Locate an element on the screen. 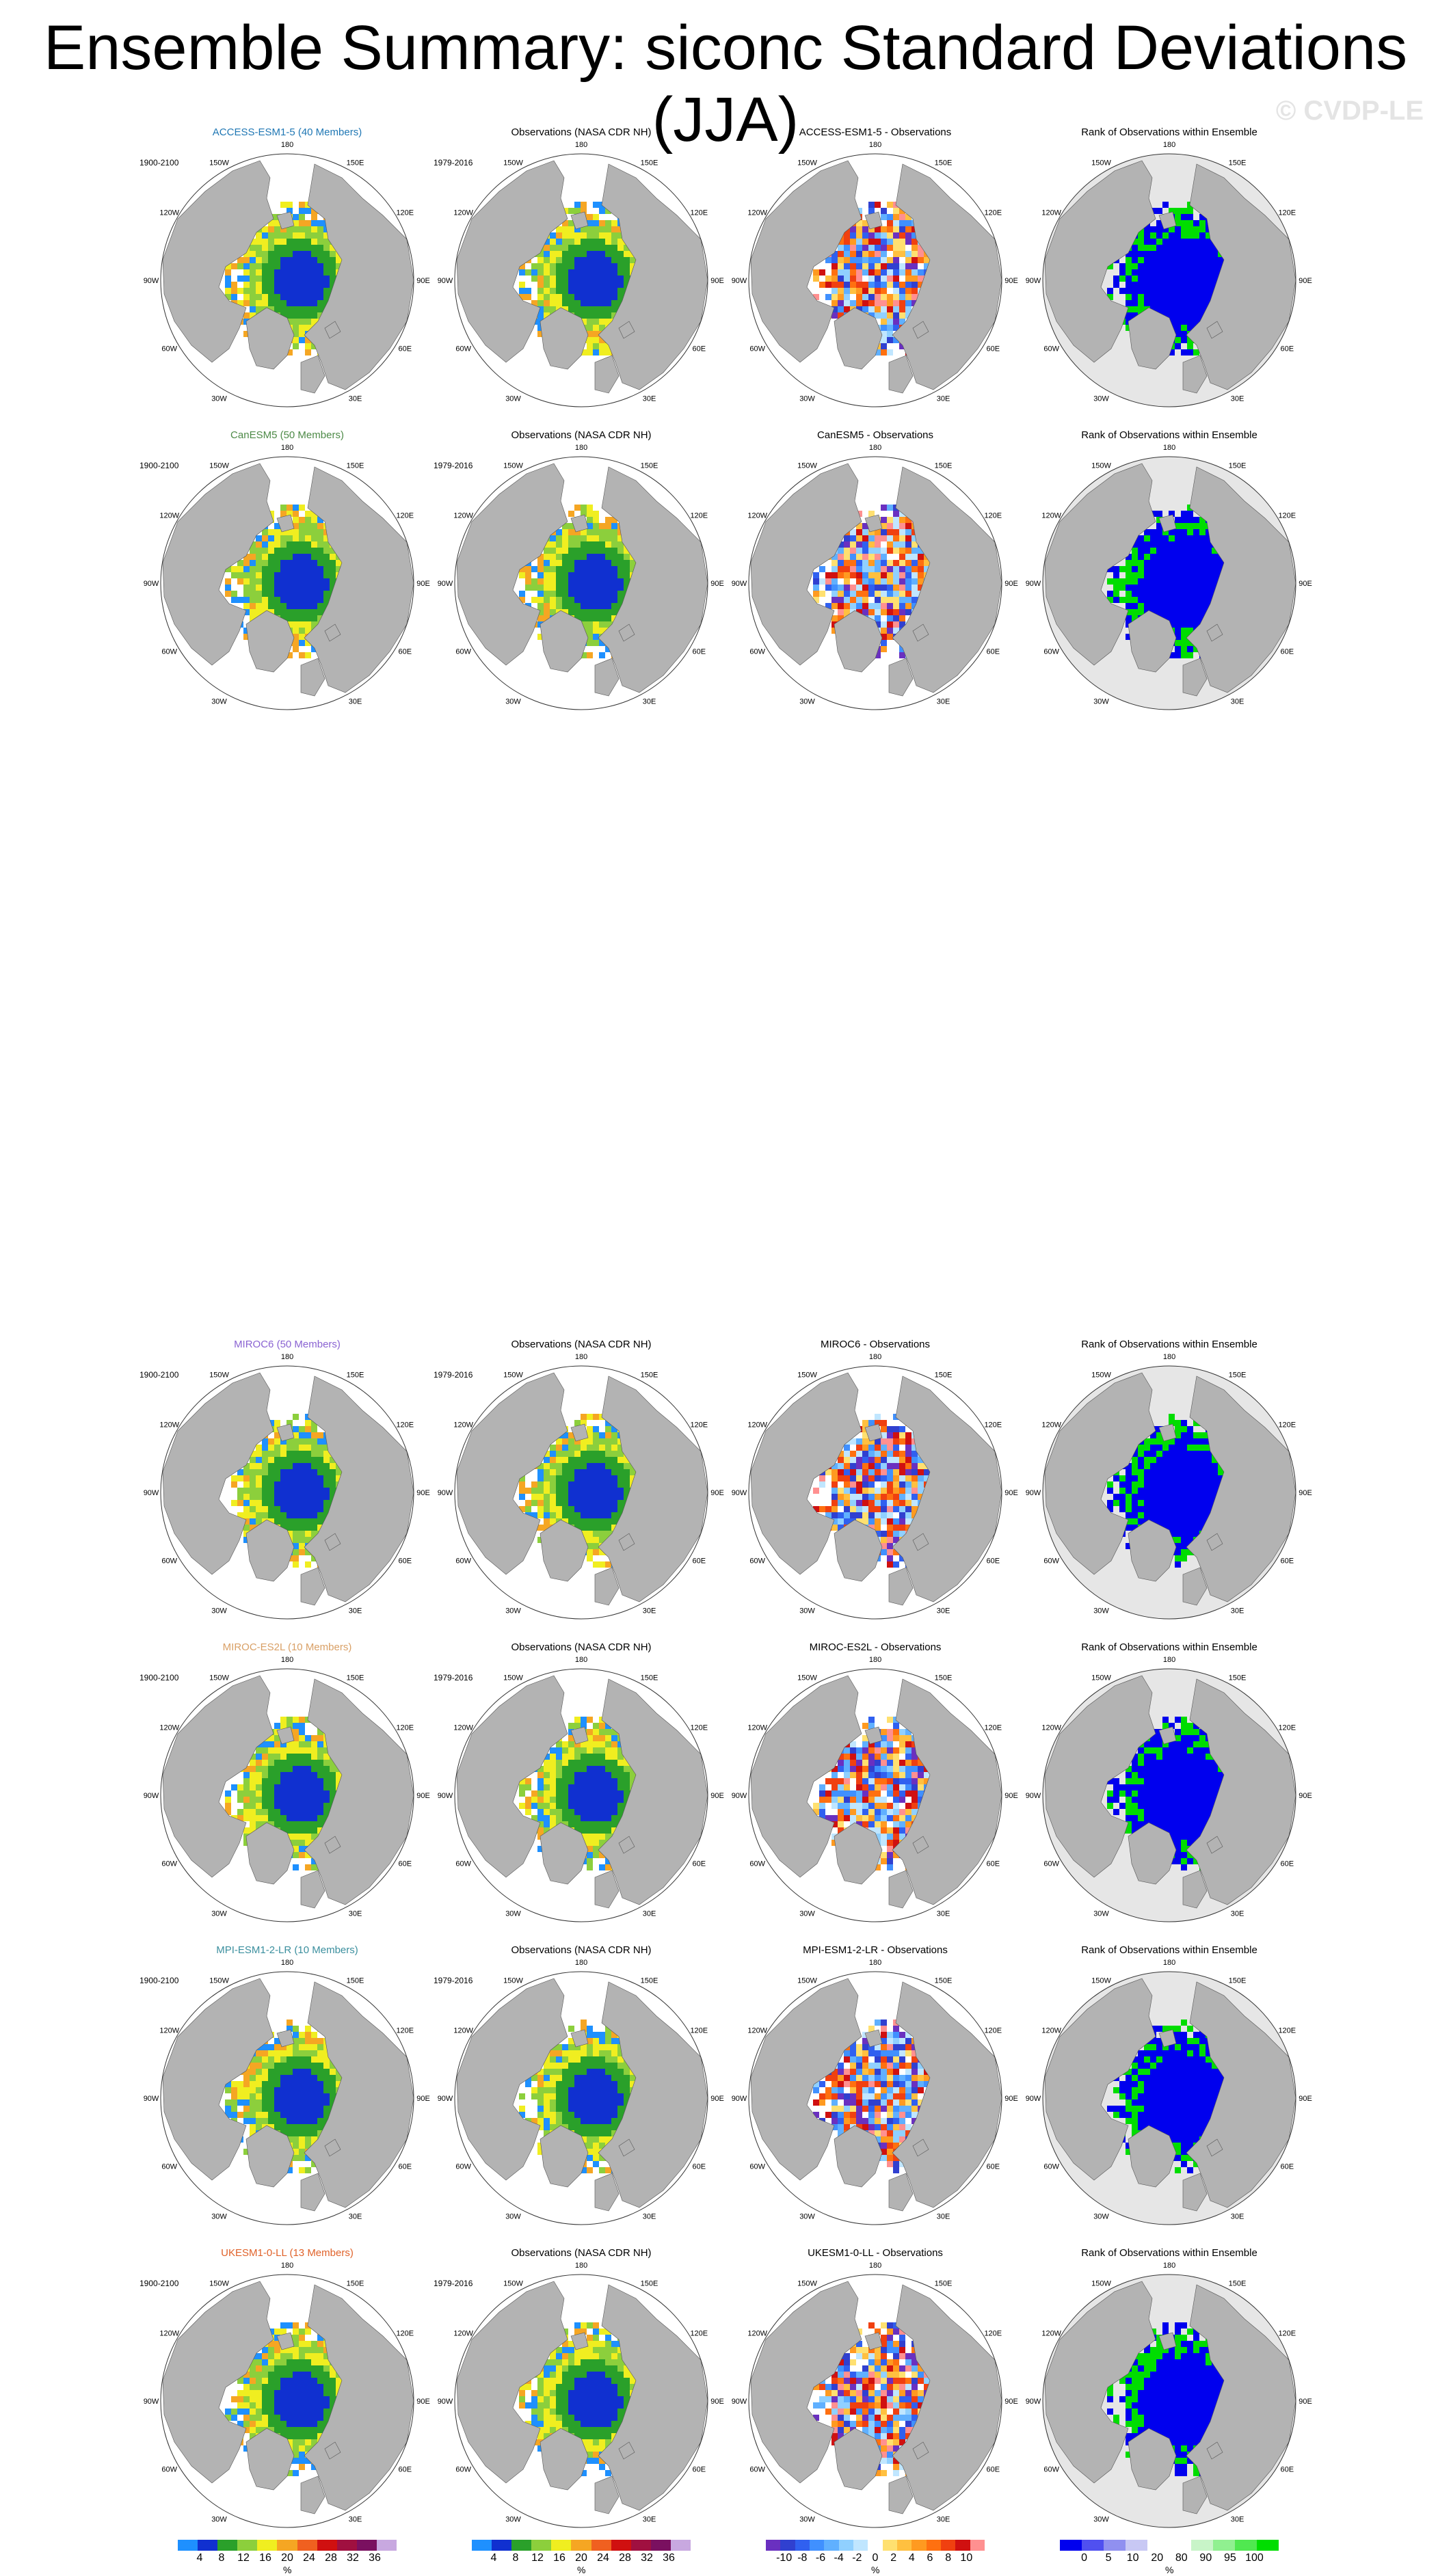  polar-map: 180150E120E90E60E30E030W60W90W120W150W is located at coordinates (581, 580).